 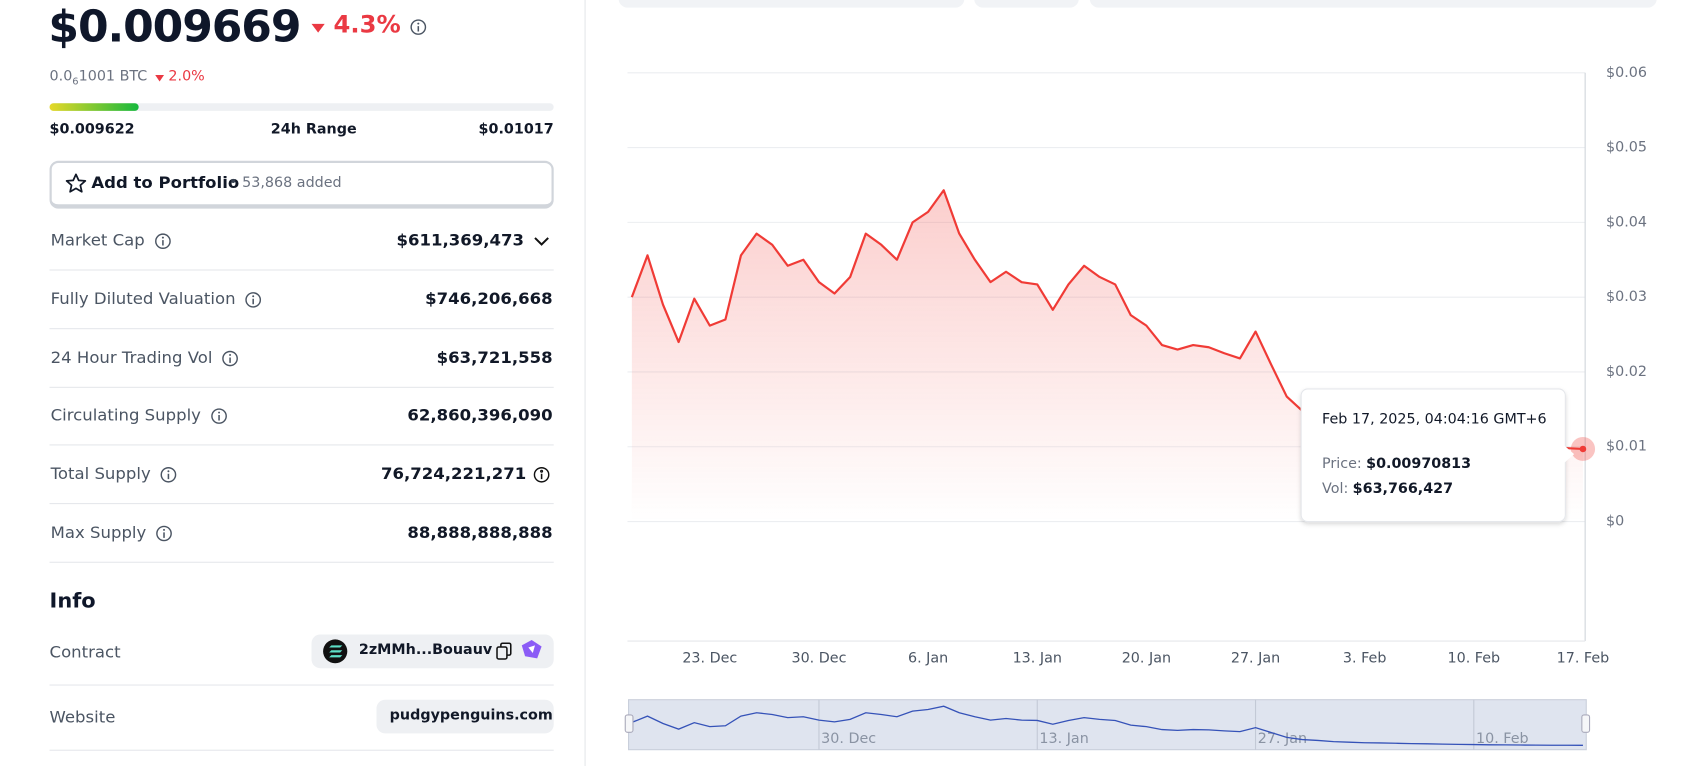 I want to click on stat-label: Total Supply, so click(x=100, y=474).